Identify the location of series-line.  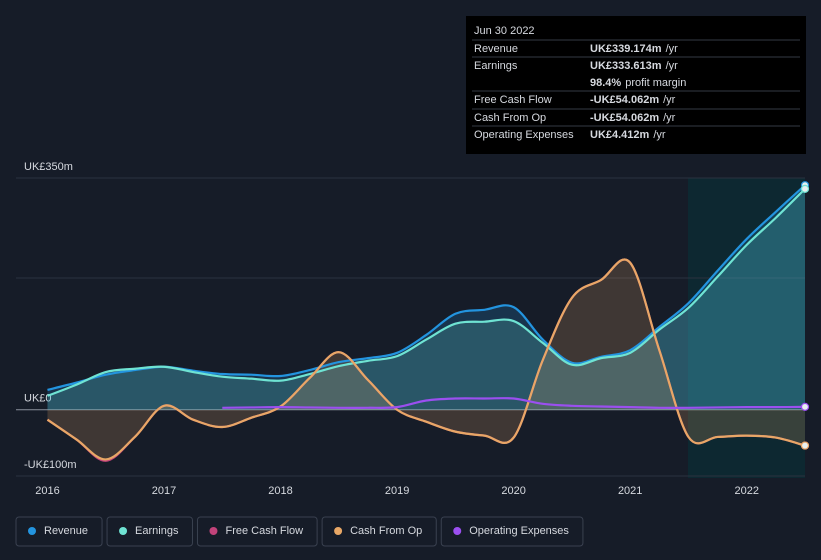
(514, 403).